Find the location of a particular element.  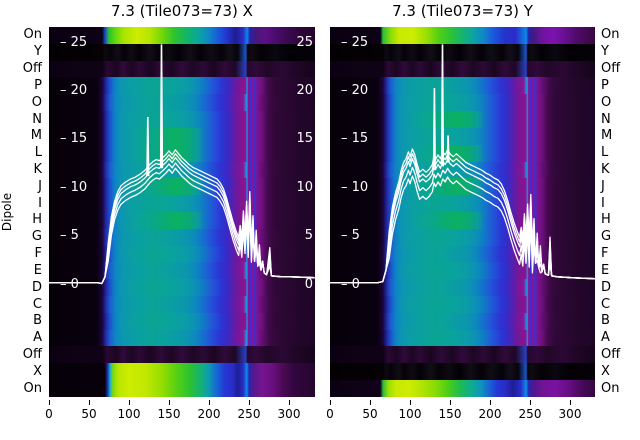

dipole-label-right-d-15: D is located at coordinates (606, 287).